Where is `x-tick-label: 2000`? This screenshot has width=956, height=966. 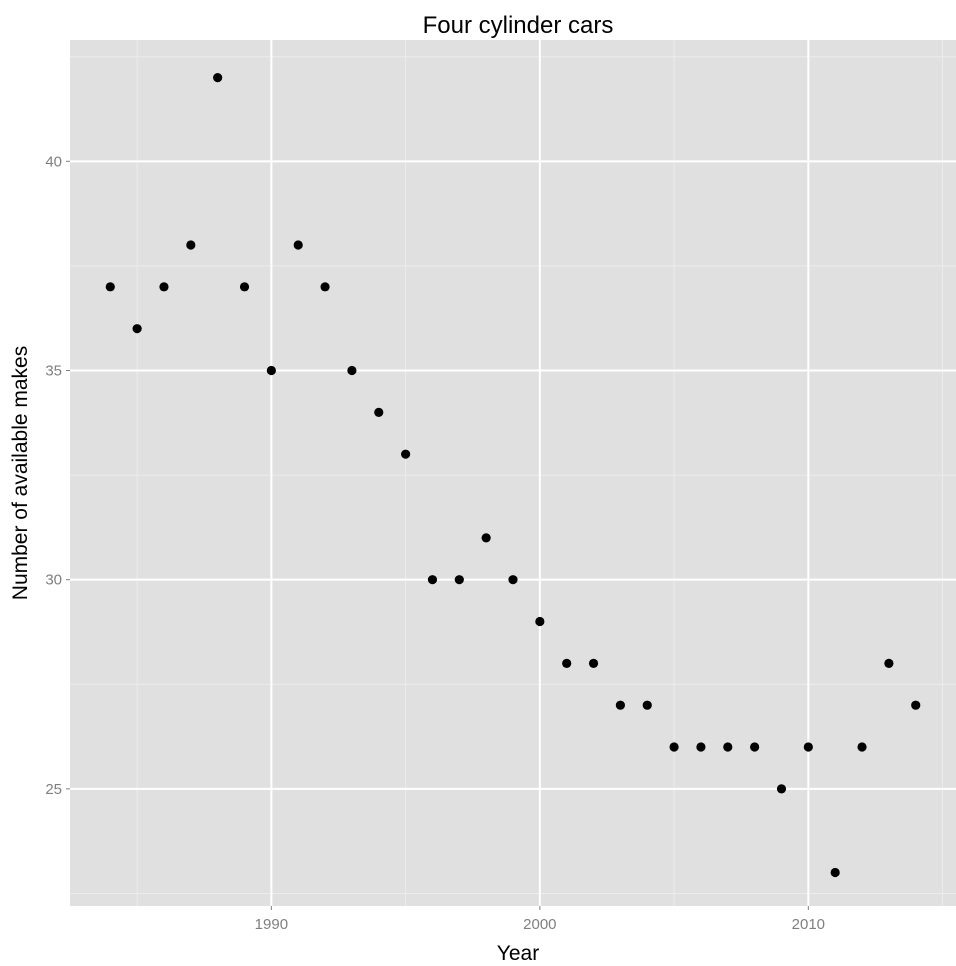 x-tick-label: 2000 is located at coordinates (539, 924).